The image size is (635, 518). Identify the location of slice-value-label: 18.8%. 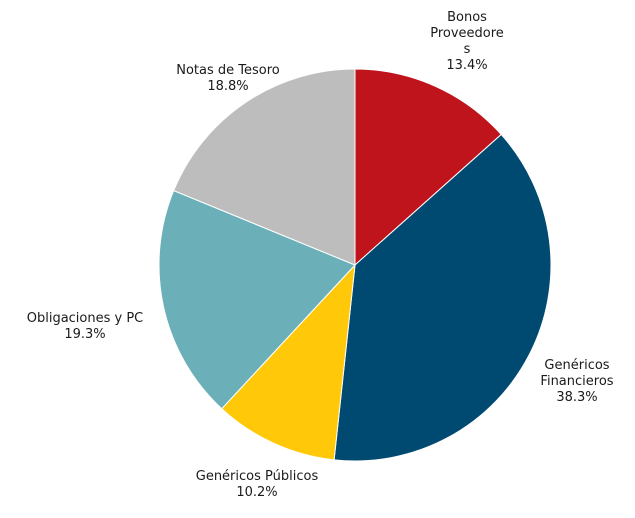
(227, 86).